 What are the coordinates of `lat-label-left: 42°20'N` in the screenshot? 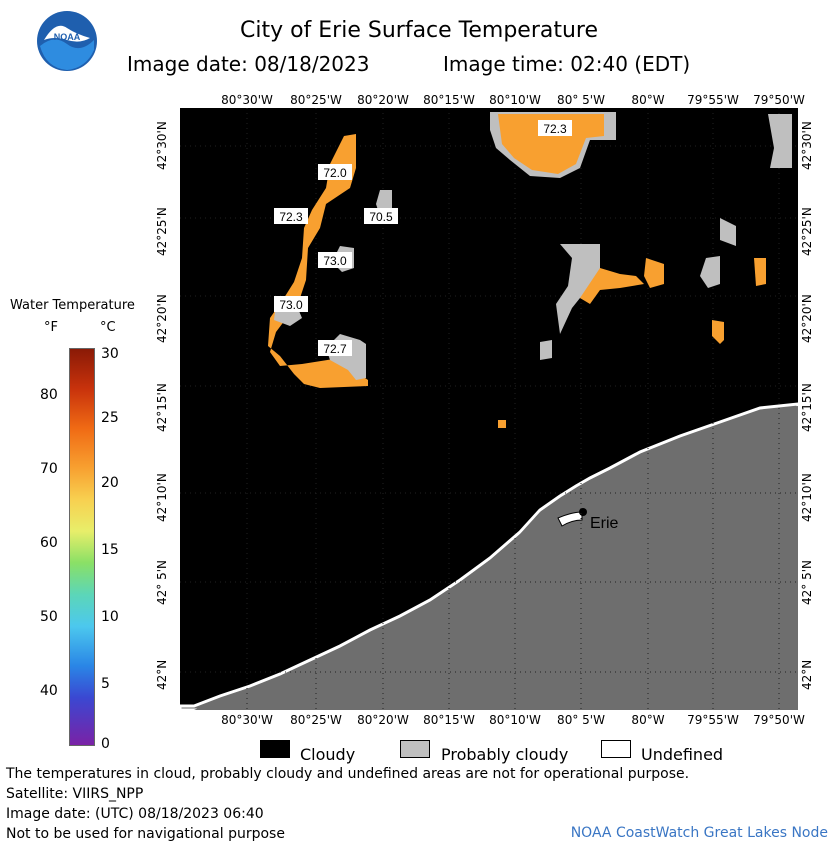 It's located at (162, 318).